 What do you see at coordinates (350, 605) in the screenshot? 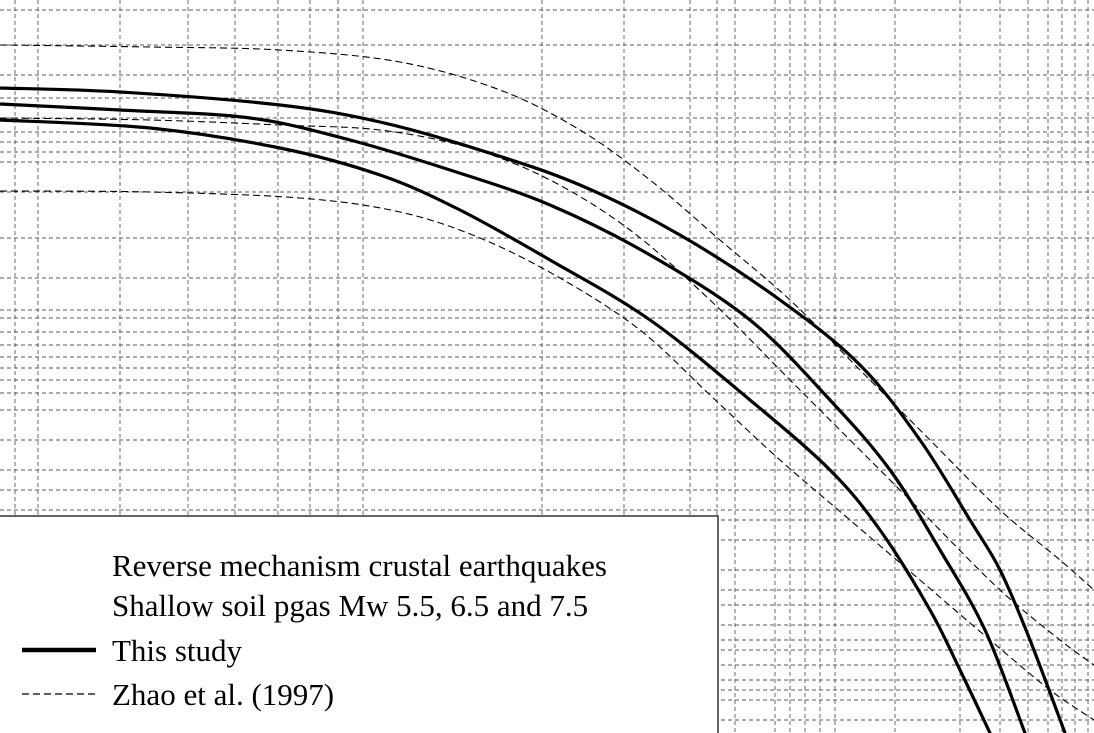
I see `legend-annotation-line-2: Shallow soil pgas Mw 5.5, 6.5 and 7.5` at bounding box center [350, 605].